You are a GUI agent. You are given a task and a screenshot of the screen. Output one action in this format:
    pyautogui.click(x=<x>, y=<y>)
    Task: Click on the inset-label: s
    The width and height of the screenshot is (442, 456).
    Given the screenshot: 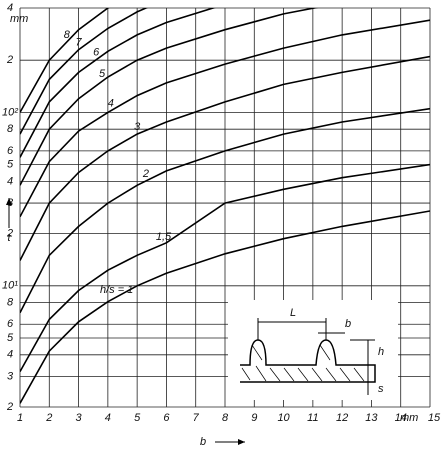 What is the action you would take?
    pyautogui.click(x=381, y=389)
    